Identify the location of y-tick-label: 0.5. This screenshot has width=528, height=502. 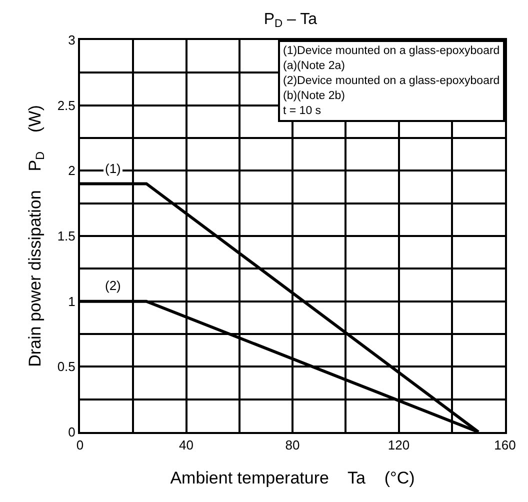
(66, 366).